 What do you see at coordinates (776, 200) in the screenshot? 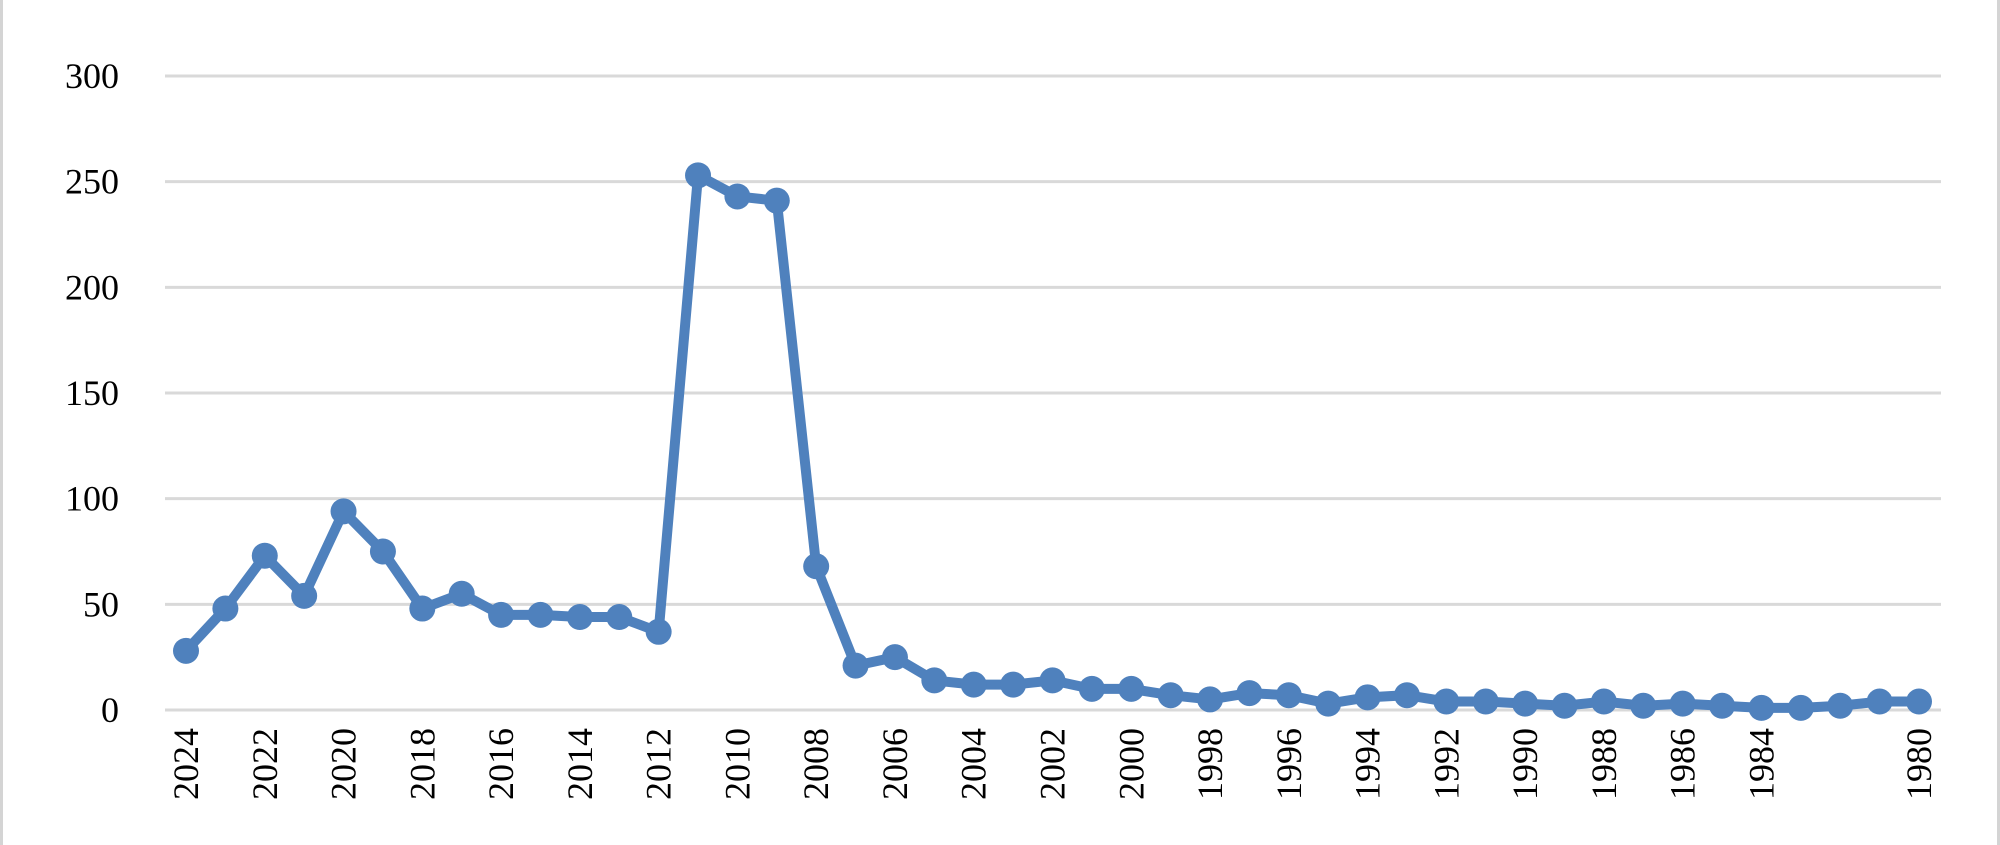
I see `data-point-2009` at bounding box center [776, 200].